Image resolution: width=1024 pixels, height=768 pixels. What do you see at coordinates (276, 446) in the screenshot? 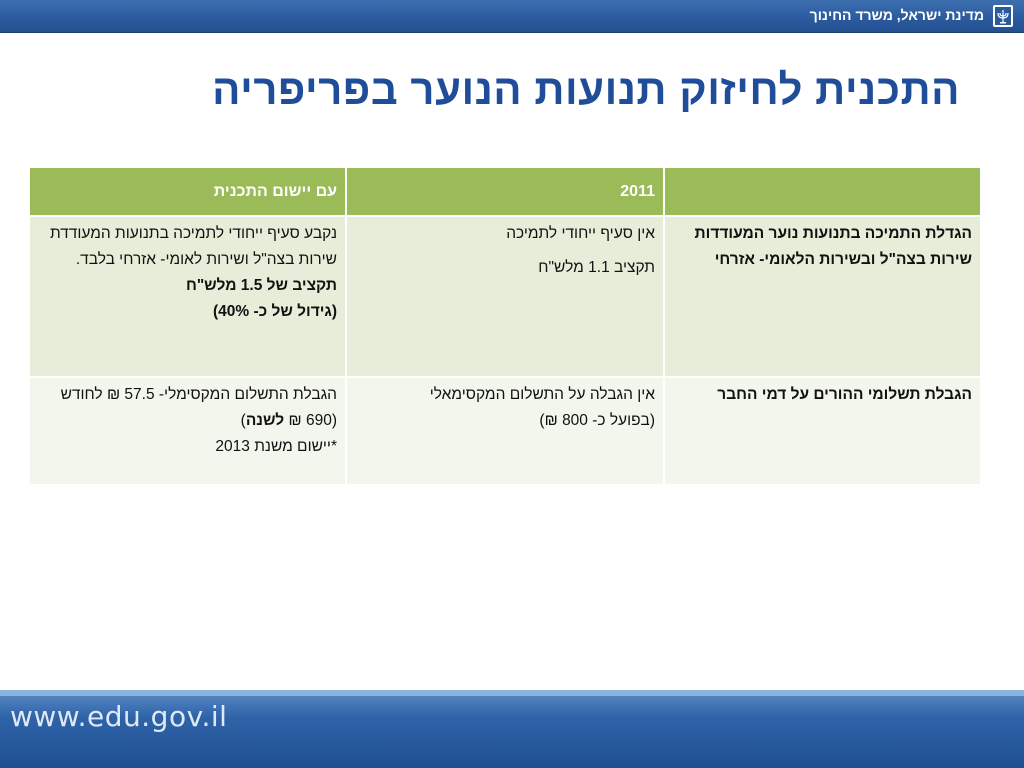
I see `cell-note: *יישום משנת 2013` at bounding box center [276, 446].